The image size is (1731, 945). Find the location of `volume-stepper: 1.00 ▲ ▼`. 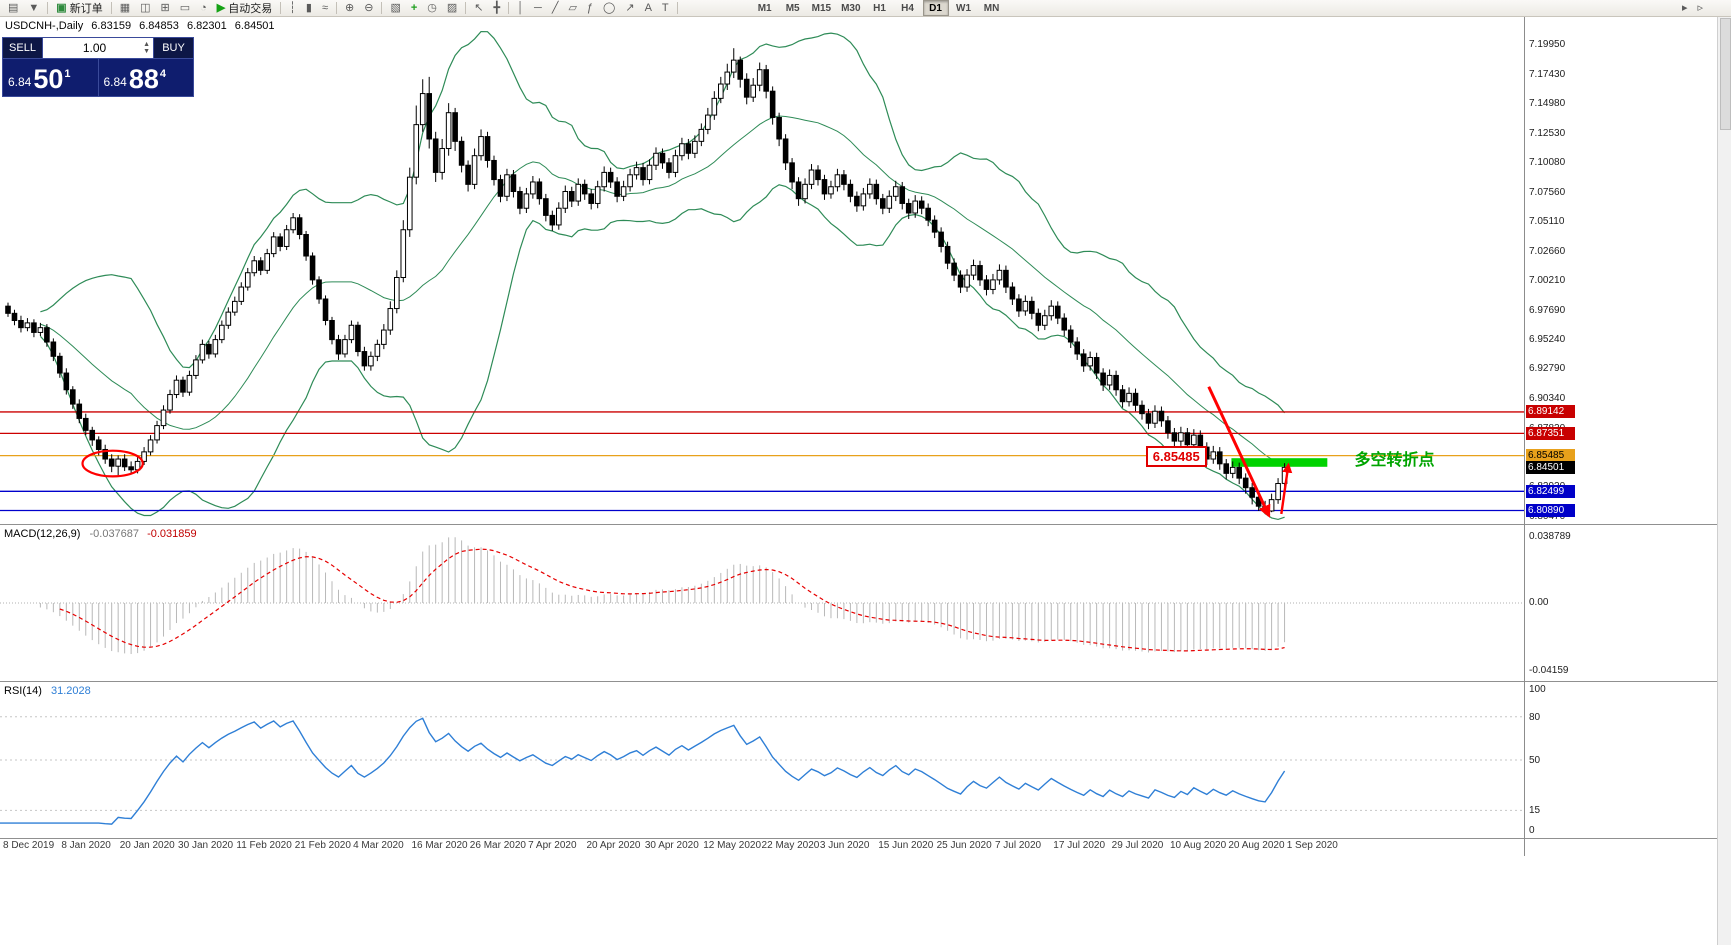

volume-stepper: 1.00 ▲ ▼ is located at coordinates (98, 48).